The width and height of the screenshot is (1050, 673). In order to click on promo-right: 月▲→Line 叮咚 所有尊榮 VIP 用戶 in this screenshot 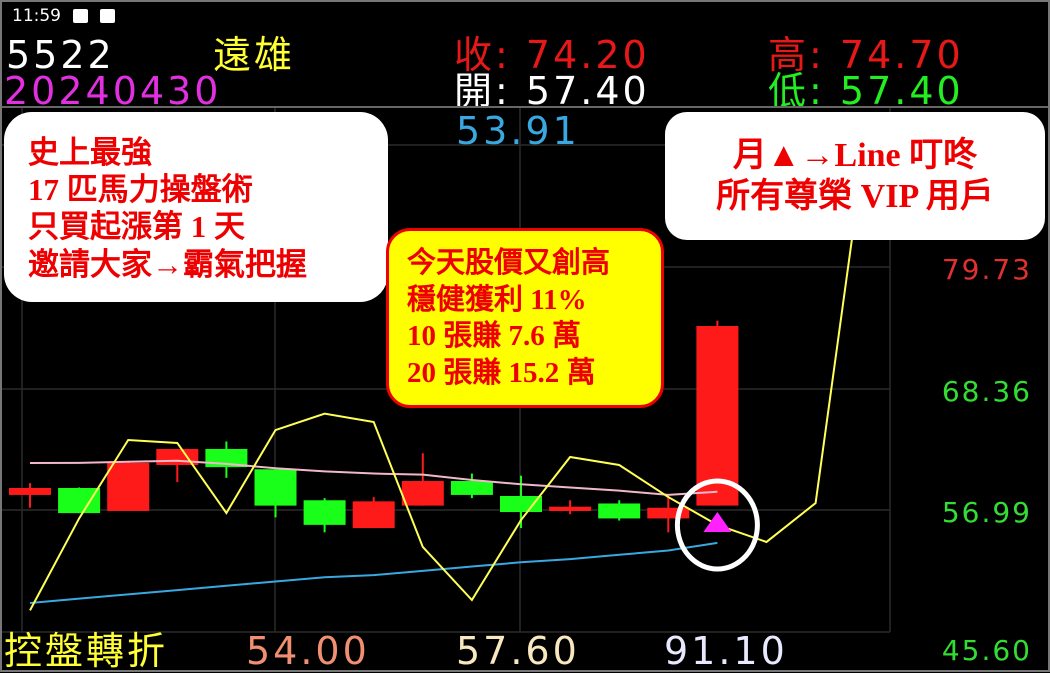, I will do `click(855, 176)`.